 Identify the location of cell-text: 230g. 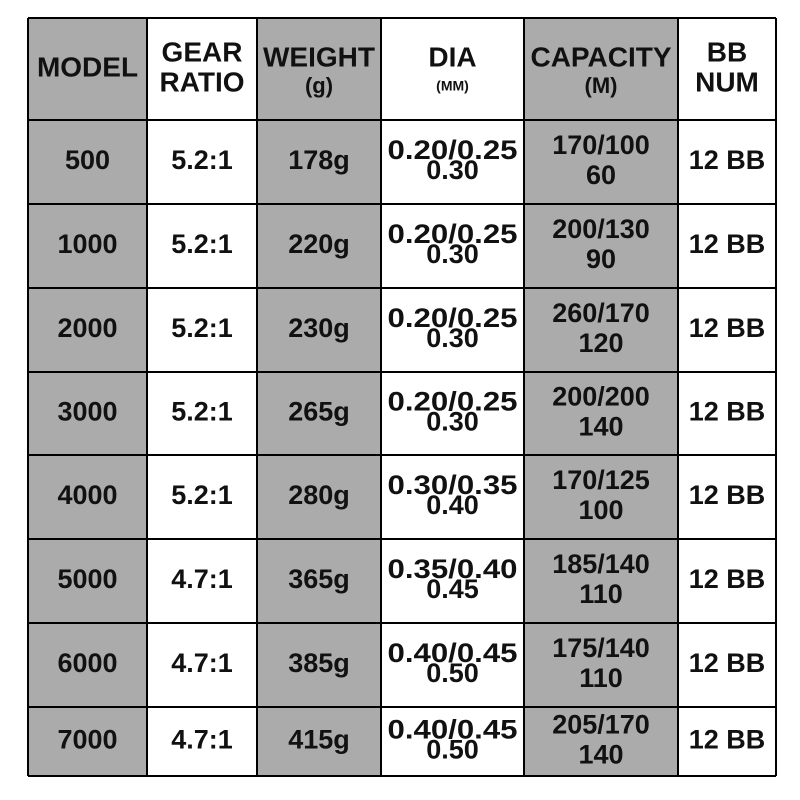
(319, 328).